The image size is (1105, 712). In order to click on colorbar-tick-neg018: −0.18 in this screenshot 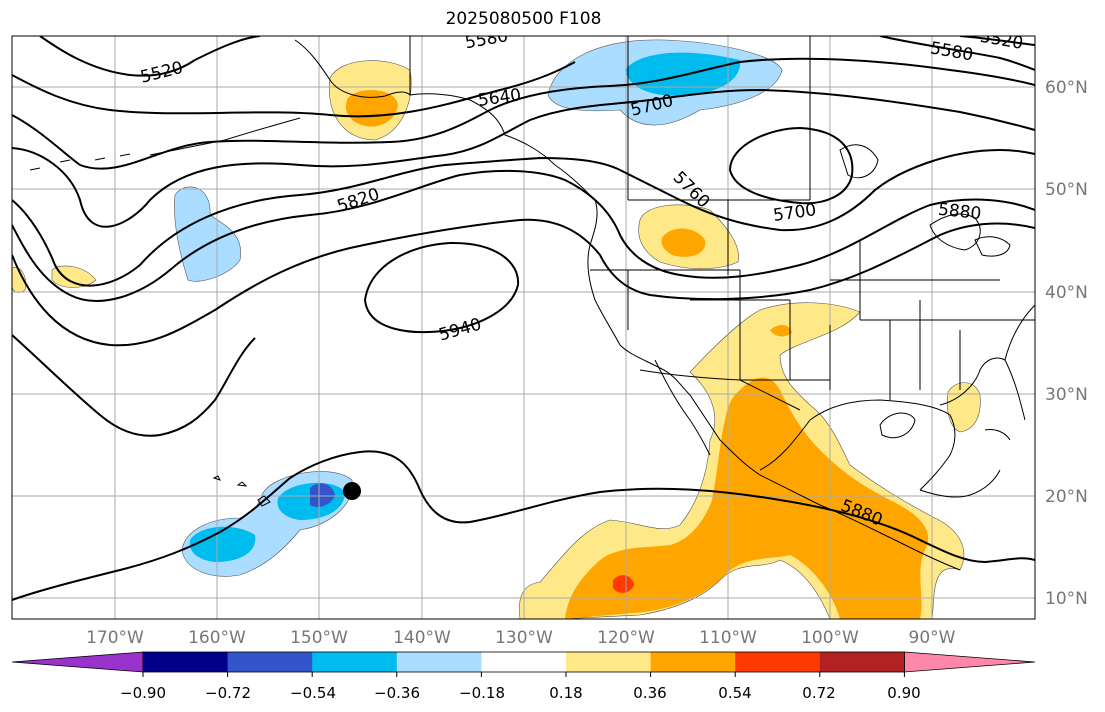, I will do `click(482, 693)`.